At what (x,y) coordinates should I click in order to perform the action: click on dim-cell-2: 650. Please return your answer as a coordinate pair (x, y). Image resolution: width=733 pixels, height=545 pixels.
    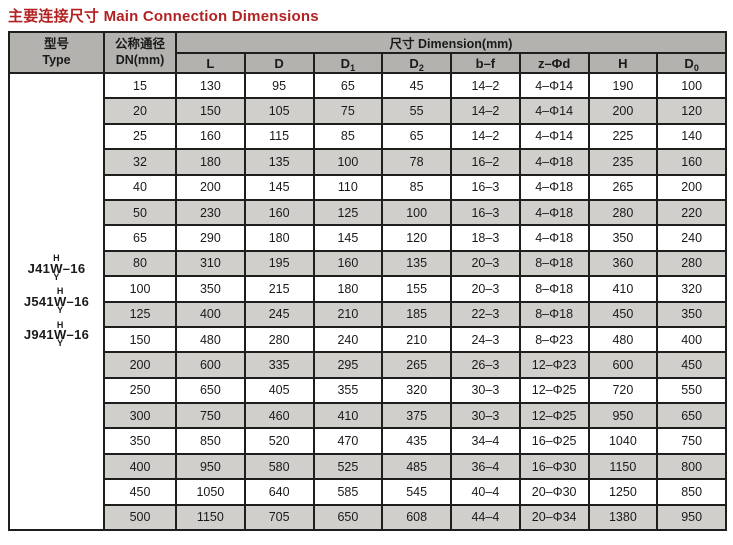
    Looking at the image, I should click on (348, 517).